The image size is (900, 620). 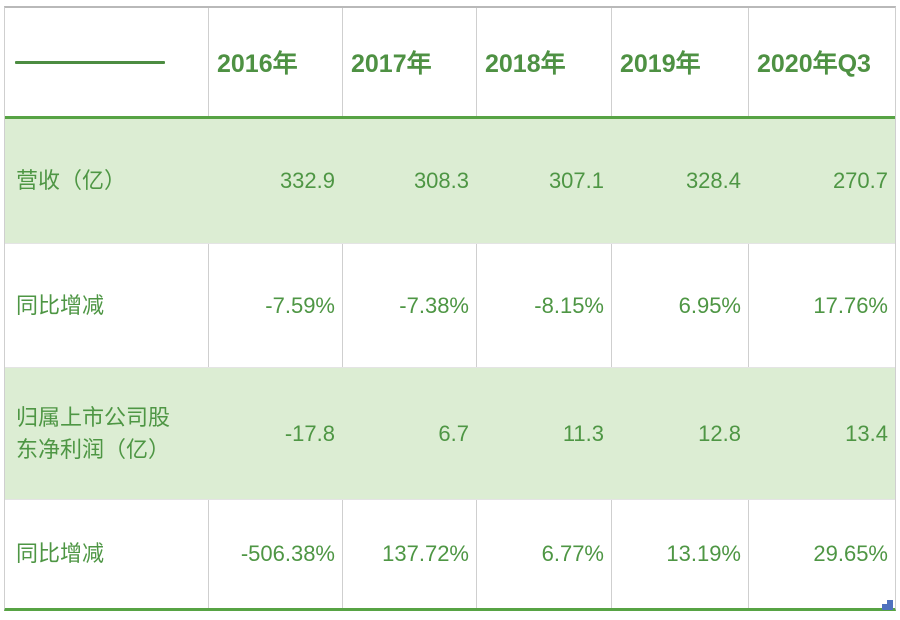 I want to click on net-profit-2019: 12.8, so click(x=719, y=433).